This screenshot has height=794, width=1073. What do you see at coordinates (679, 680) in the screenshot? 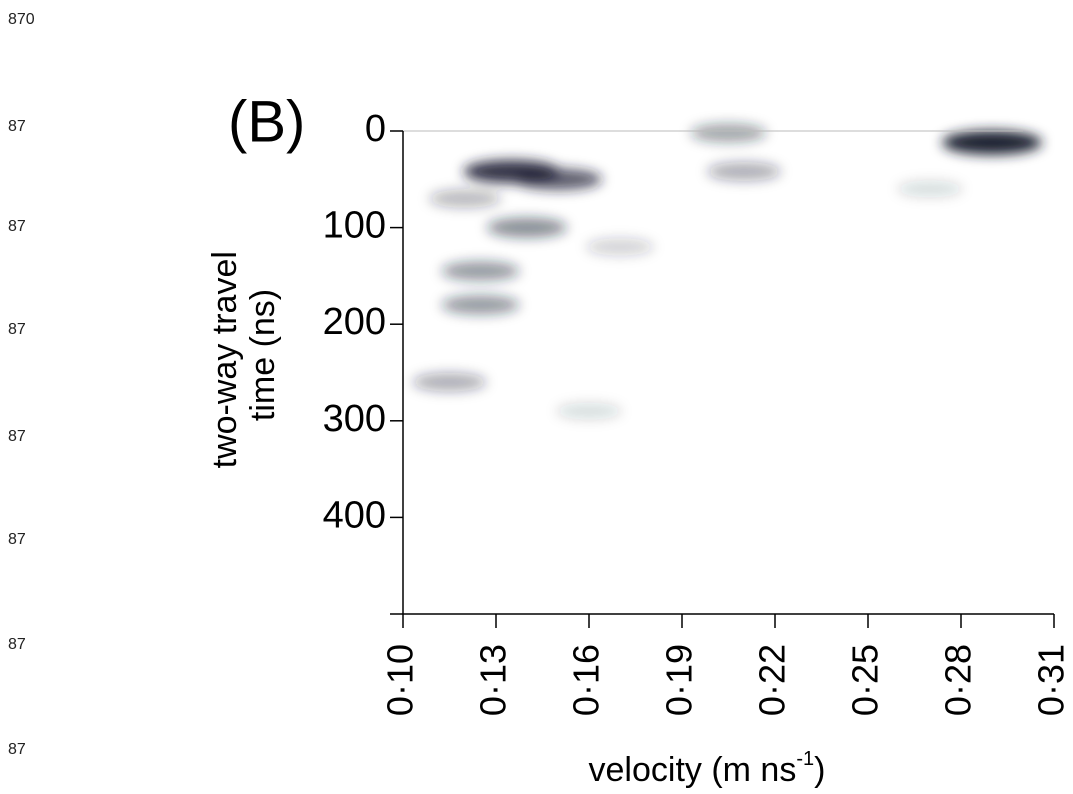
I see `x-tick-label: 0·19` at bounding box center [679, 680].